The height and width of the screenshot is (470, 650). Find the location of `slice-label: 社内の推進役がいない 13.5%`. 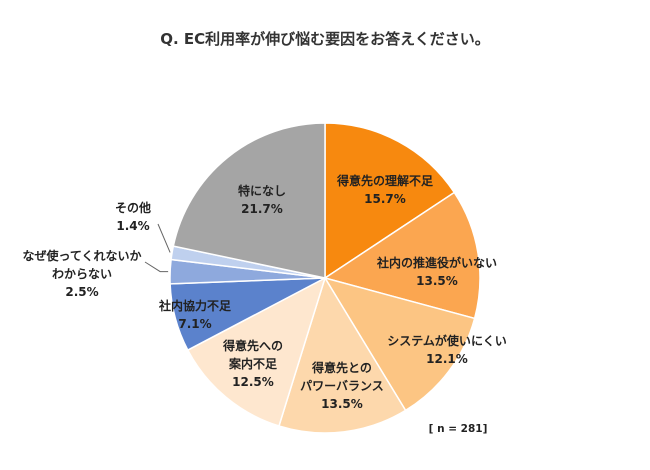

slice-label: 社内の推進役がいない 13.5% is located at coordinates (436, 271).